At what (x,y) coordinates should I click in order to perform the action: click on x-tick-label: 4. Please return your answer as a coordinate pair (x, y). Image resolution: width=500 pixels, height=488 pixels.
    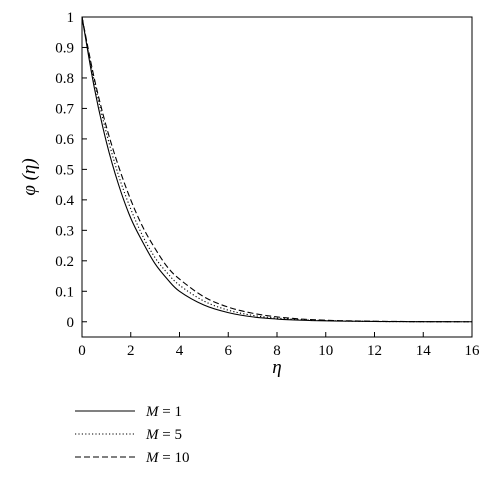
    Looking at the image, I should click on (180, 351).